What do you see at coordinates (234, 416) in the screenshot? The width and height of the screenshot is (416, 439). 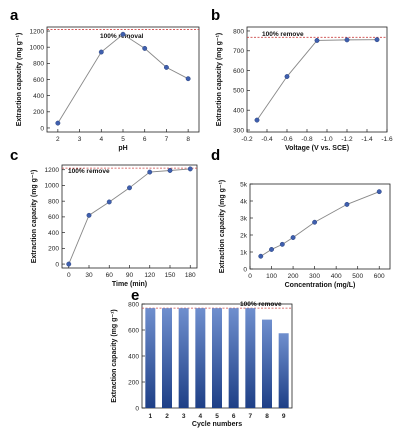 I see `x-tick-label: 6` at bounding box center [234, 416].